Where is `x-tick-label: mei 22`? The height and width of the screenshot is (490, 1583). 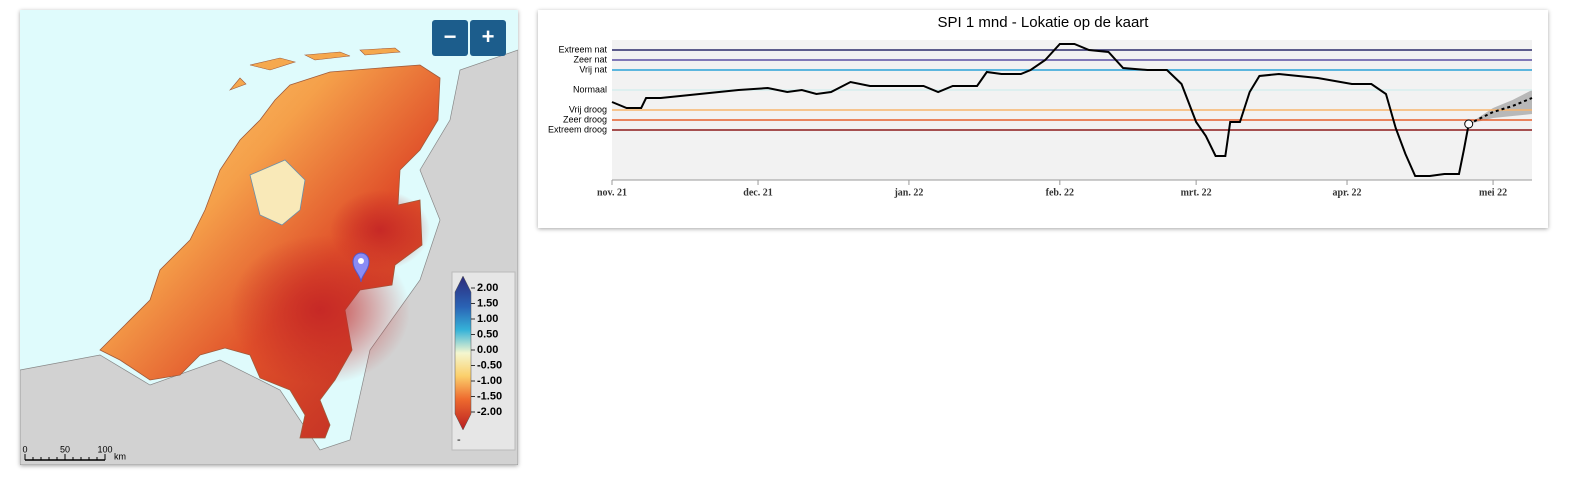 x-tick-label: mei 22 is located at coordinates (1493, 192).